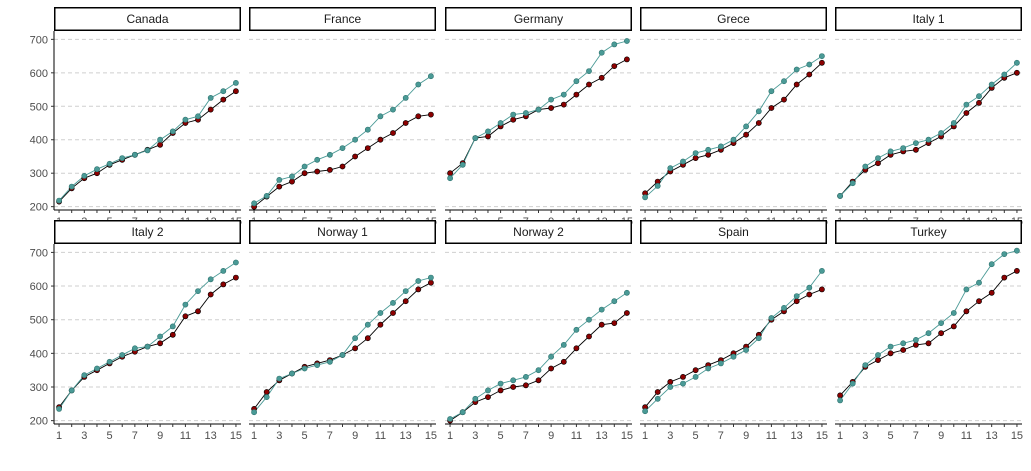 This screenshot has height=471, width=1031. Describe the element at coordinates (539, 117) in the screenshot. I see `facet-panel: Germany13579111315` at that location.